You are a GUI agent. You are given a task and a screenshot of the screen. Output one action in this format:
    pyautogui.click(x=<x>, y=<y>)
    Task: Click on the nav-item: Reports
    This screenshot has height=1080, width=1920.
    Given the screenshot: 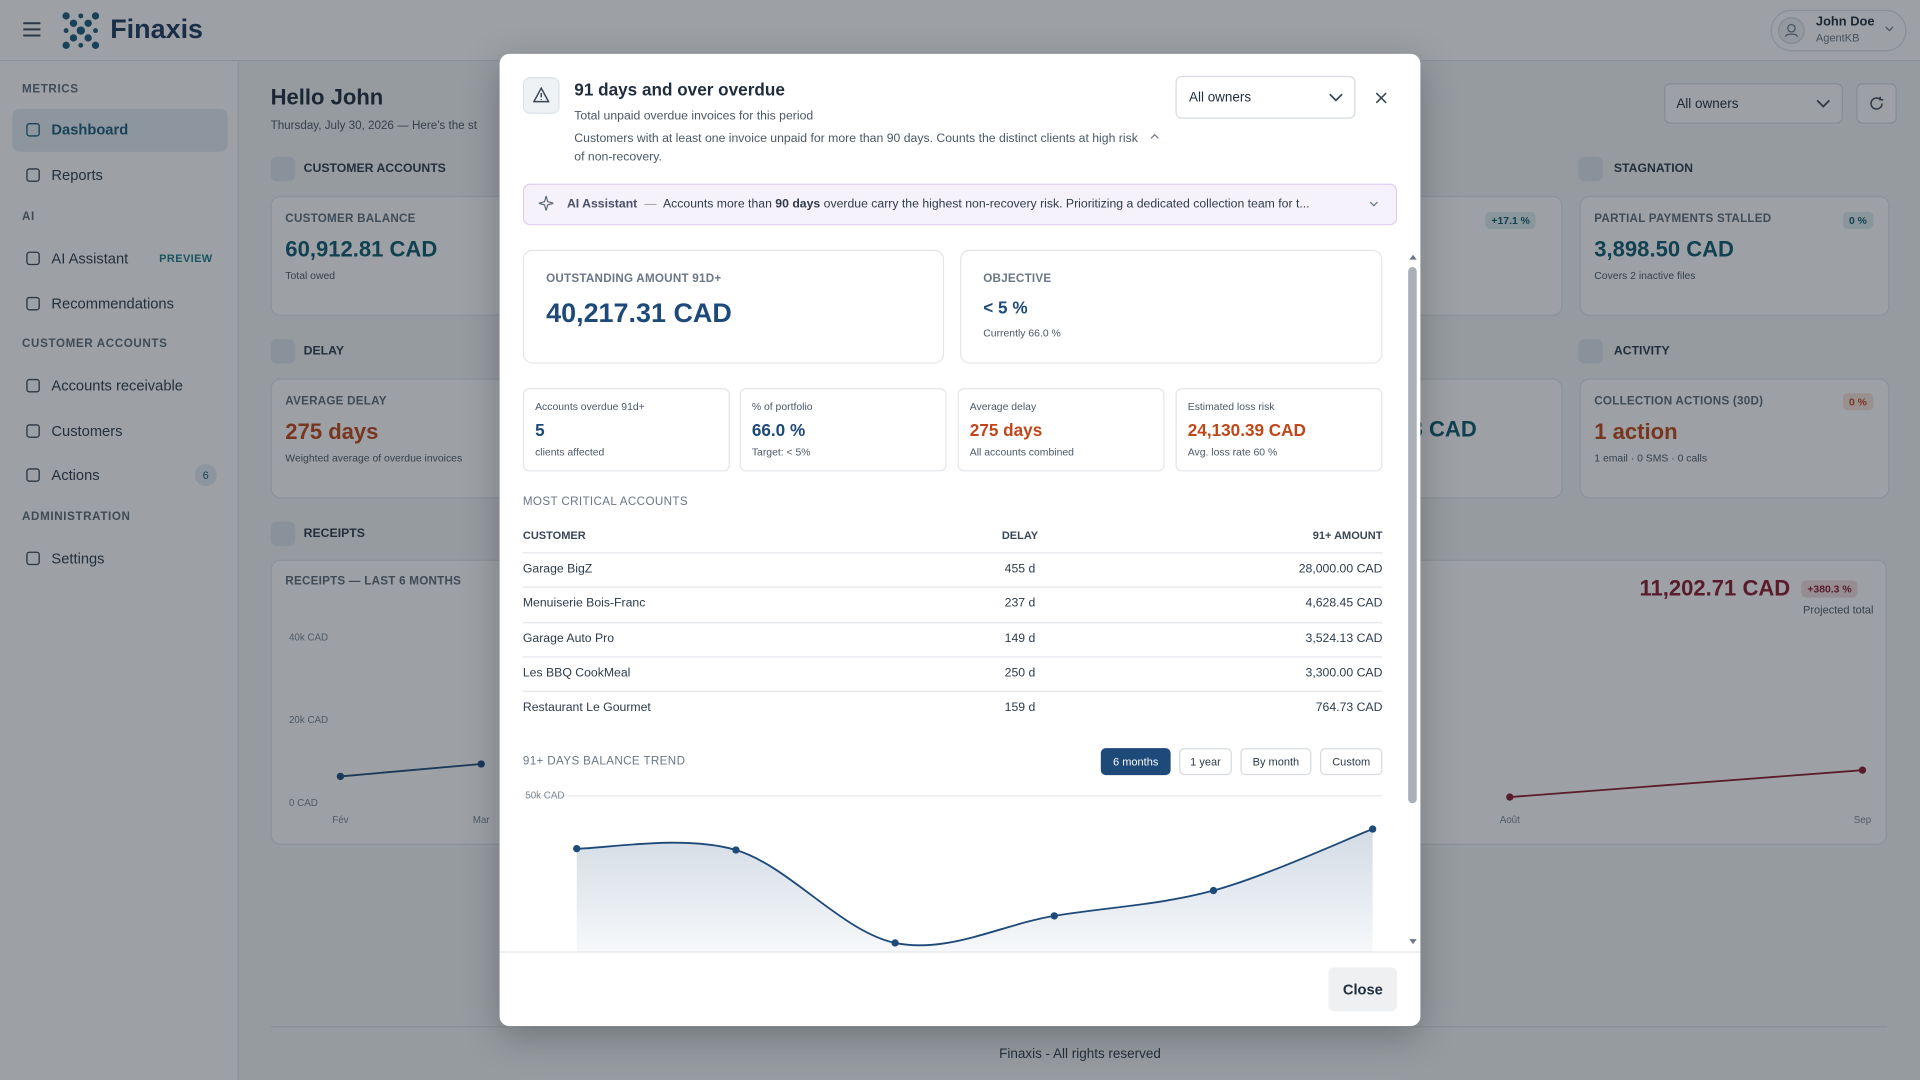 What is the action you would take?
    pyautogui.click(x=77, y=175)
    